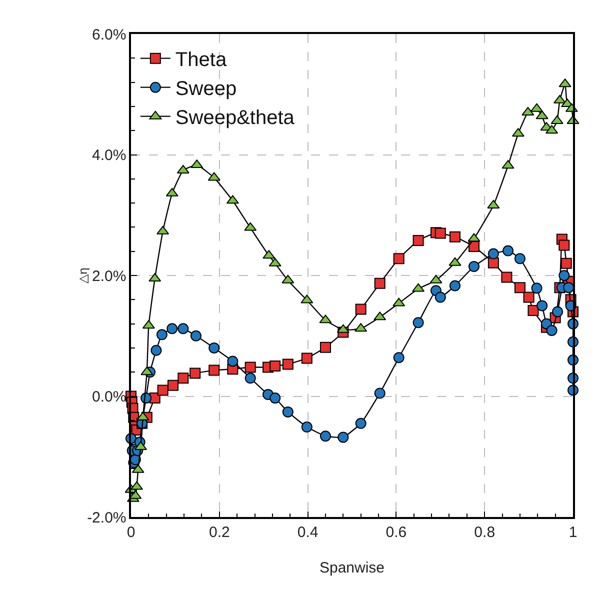 Image resolution: width=606 pixels, height=598 pixels. Describe the element at coordinates (83, 276) in the screenshot. I see `y-axis-title: △η` at that location.